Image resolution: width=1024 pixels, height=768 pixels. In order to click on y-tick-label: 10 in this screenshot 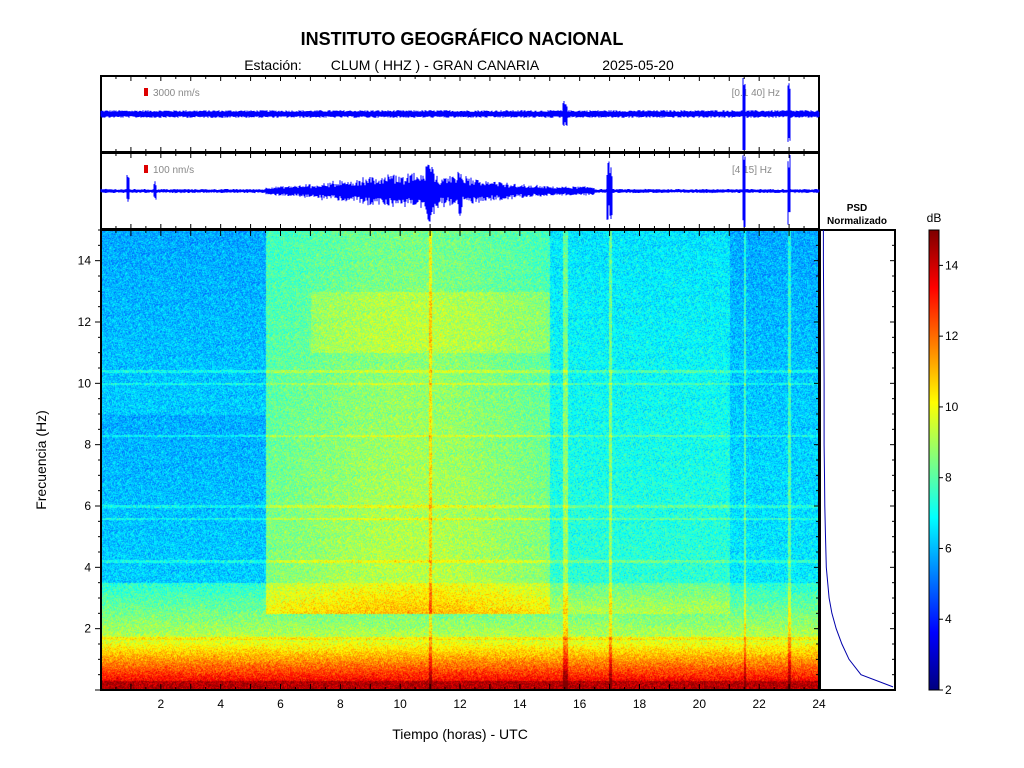, I will do `click(85, 383)`.